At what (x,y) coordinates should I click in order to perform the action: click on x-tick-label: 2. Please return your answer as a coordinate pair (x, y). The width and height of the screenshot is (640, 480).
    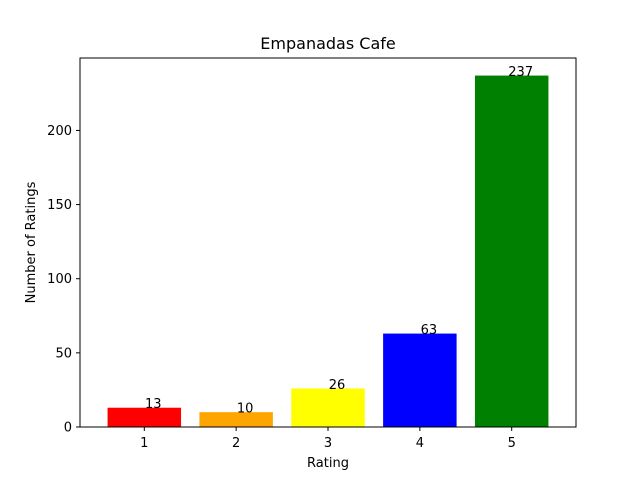
    Looking at the image, I should click on (236, 443).